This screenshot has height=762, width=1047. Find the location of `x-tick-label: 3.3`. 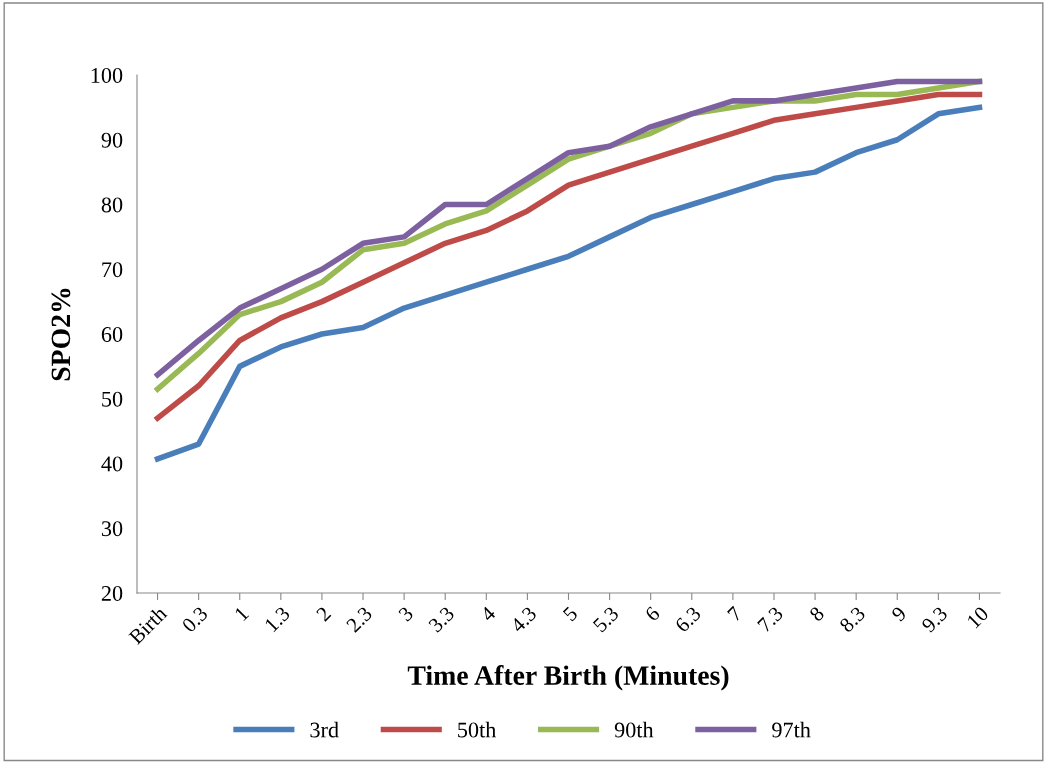

x-tick-label: 3.3 is located at coordinates (441, 619).